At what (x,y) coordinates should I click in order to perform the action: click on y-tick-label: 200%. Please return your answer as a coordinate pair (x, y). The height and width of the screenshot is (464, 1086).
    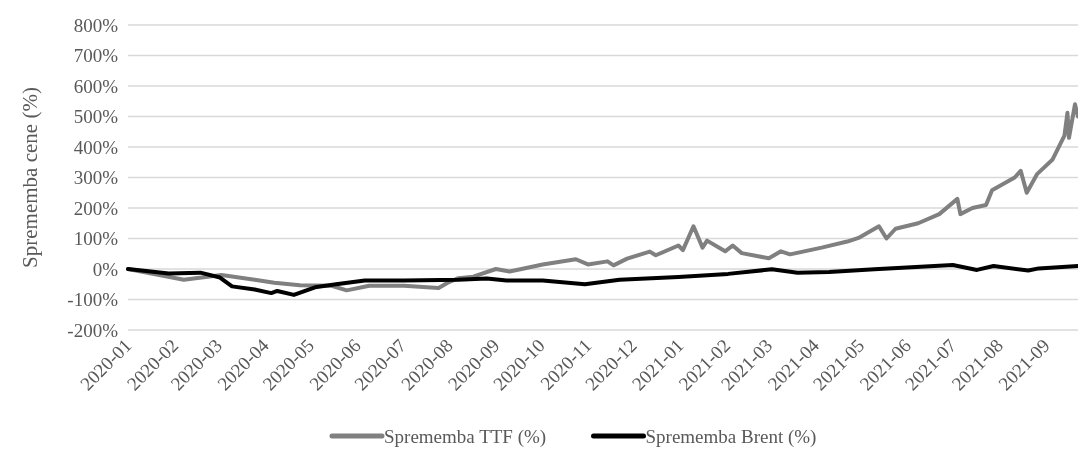
    Looking at the image, I should click on (96, 208).